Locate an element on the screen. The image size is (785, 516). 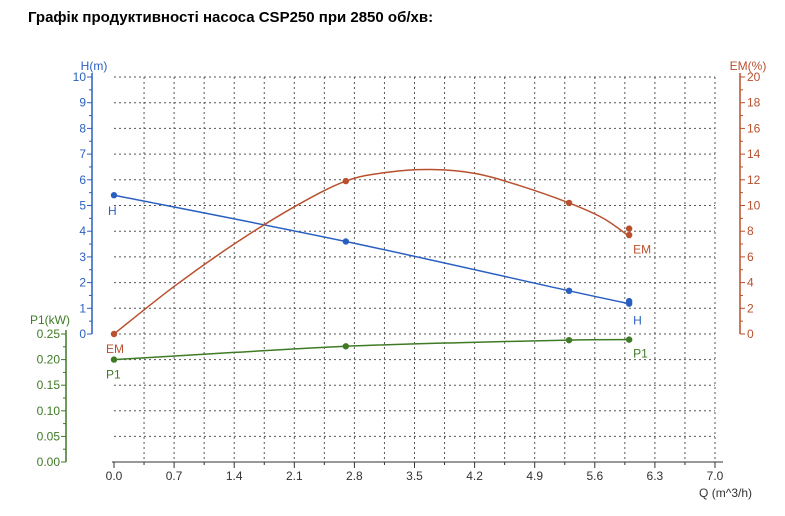
p1-tick-label: 0.00 is located at coordinates (49, 462).